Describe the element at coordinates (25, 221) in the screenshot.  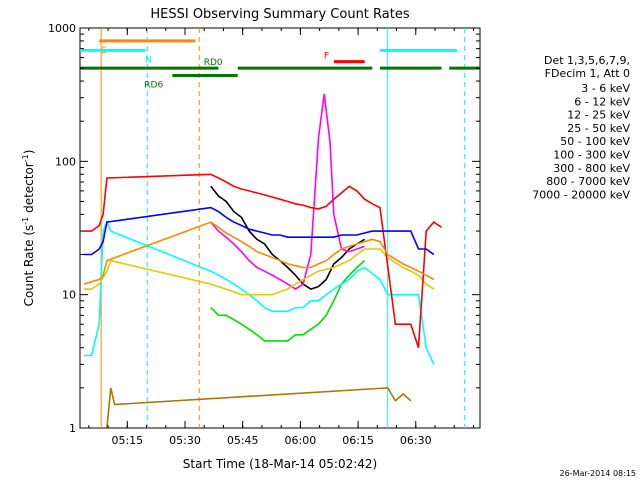
I see `y-axis-label-sup1: -1` at that location.